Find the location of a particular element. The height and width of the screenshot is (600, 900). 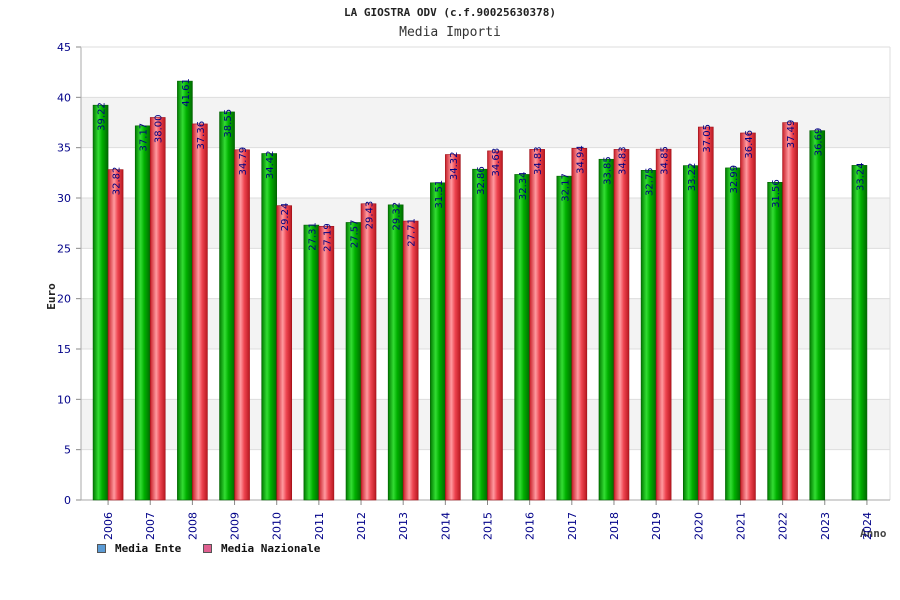

data-label: 32.82 is located at coordinates (117, 181).